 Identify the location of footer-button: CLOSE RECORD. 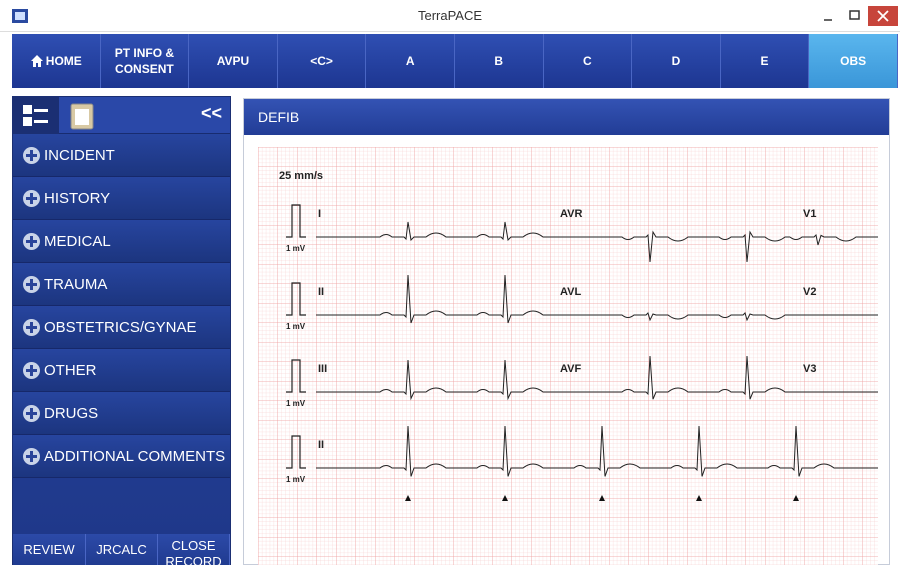
(194, 549).